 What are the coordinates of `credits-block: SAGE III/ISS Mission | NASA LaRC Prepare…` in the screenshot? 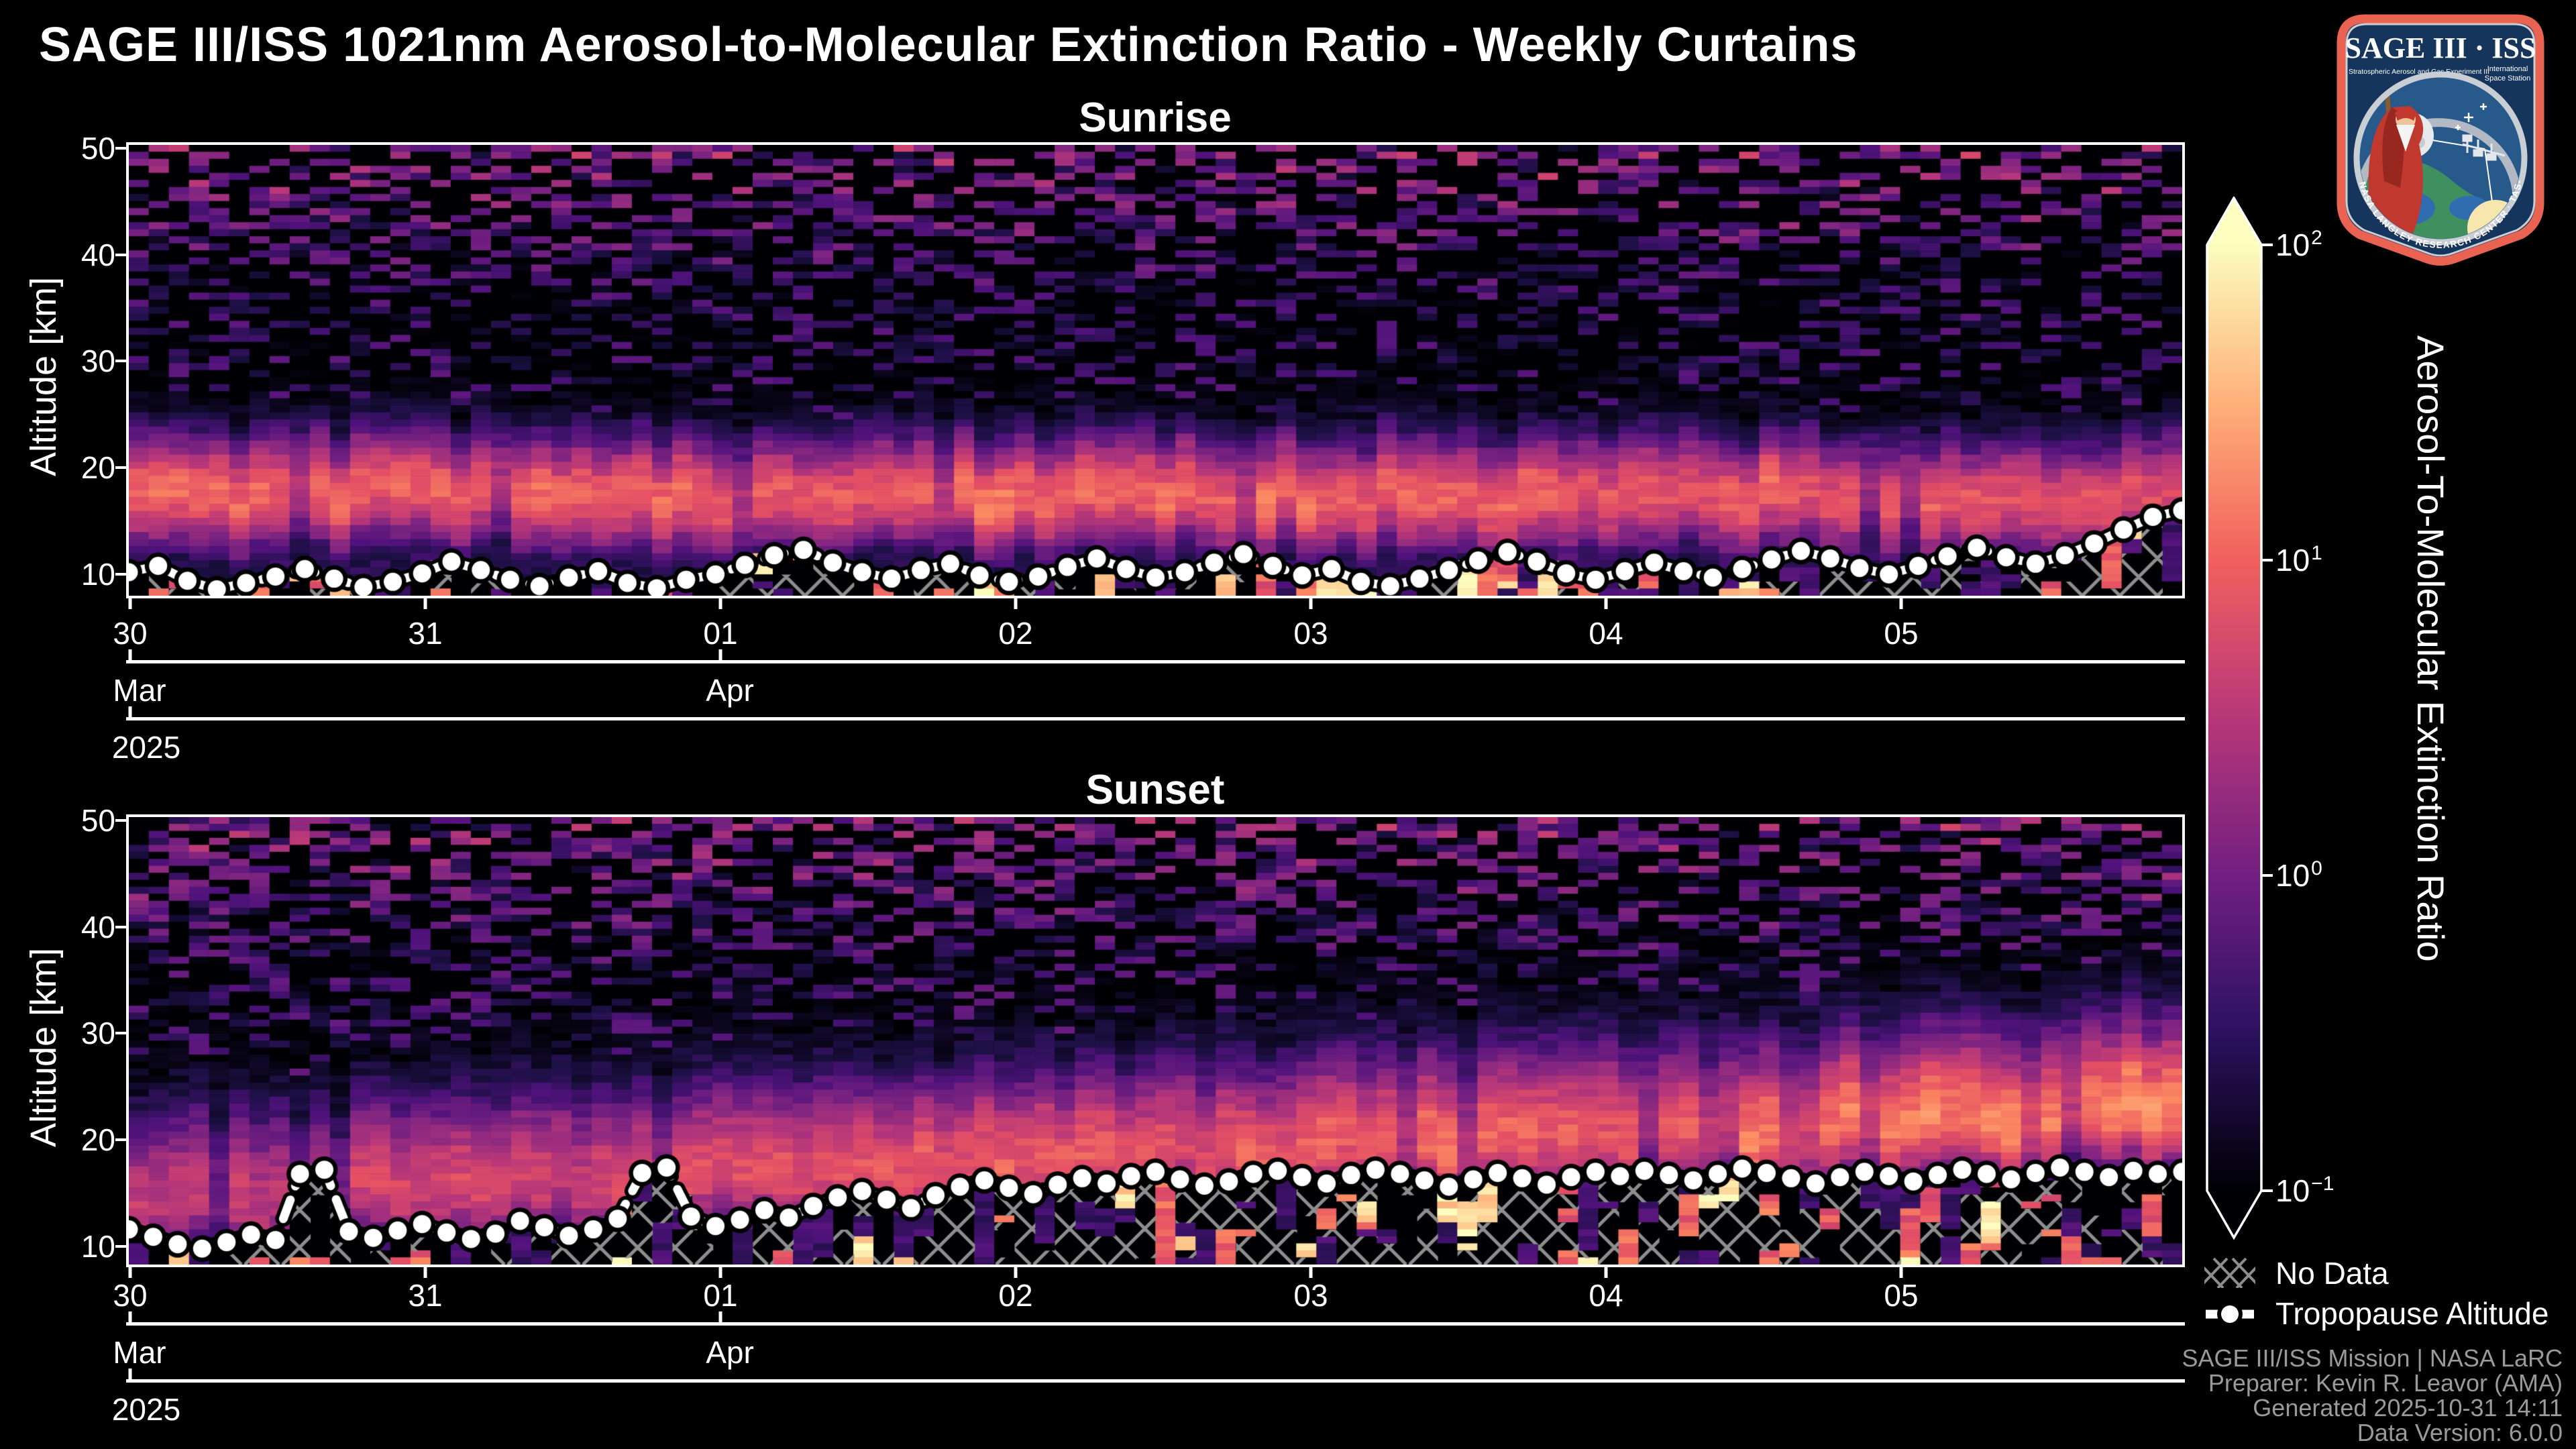 It's located at (2372, 1395).